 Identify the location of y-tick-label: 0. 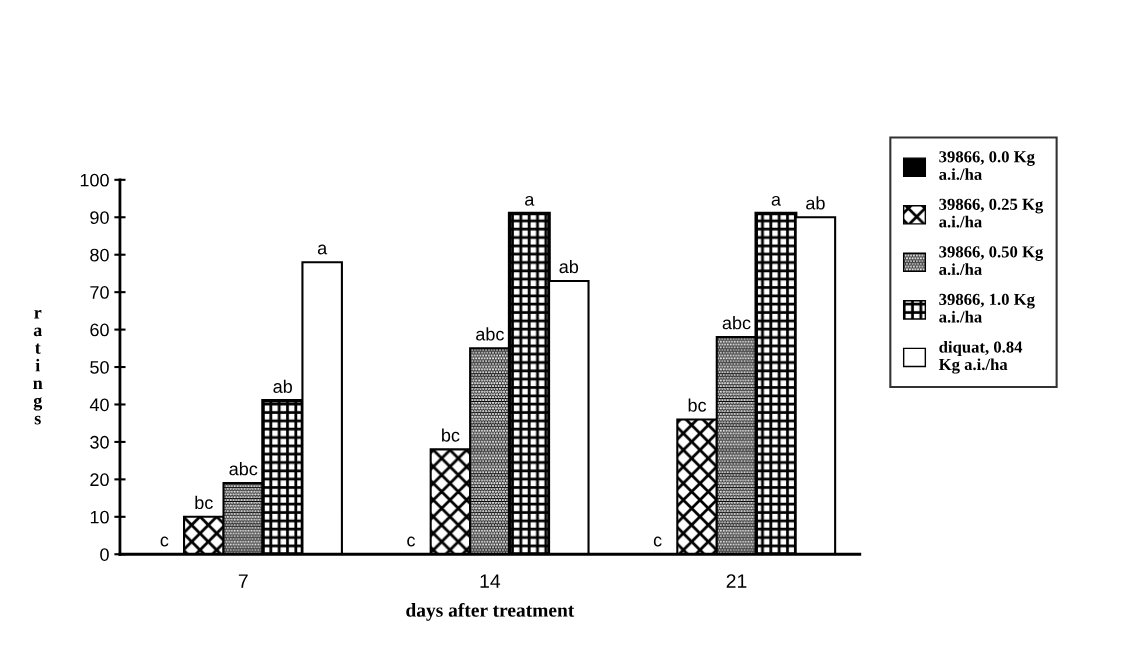
(104, 554).